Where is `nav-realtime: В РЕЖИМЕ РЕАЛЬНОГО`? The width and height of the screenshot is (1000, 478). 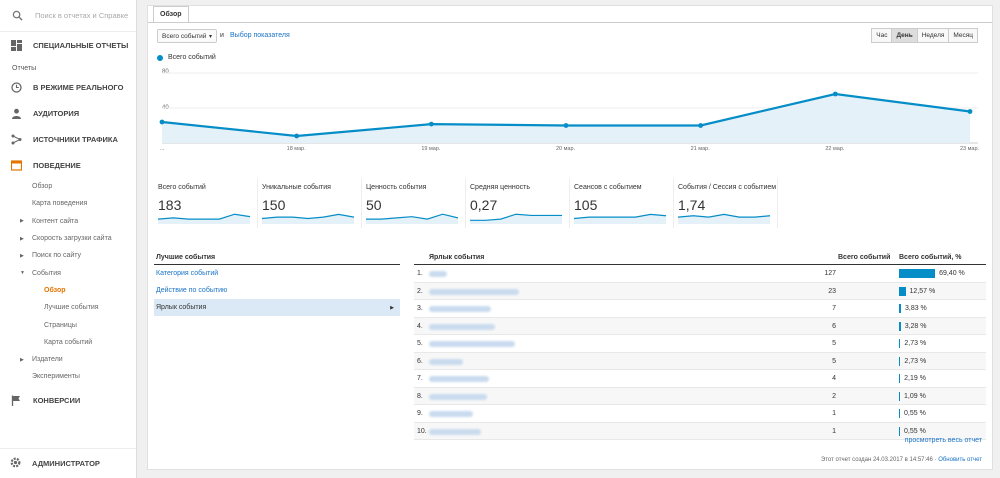 nav-realtime: В РЕЖИМЕ РЕАЛЬНОГО is located at coordinates (68, 87).